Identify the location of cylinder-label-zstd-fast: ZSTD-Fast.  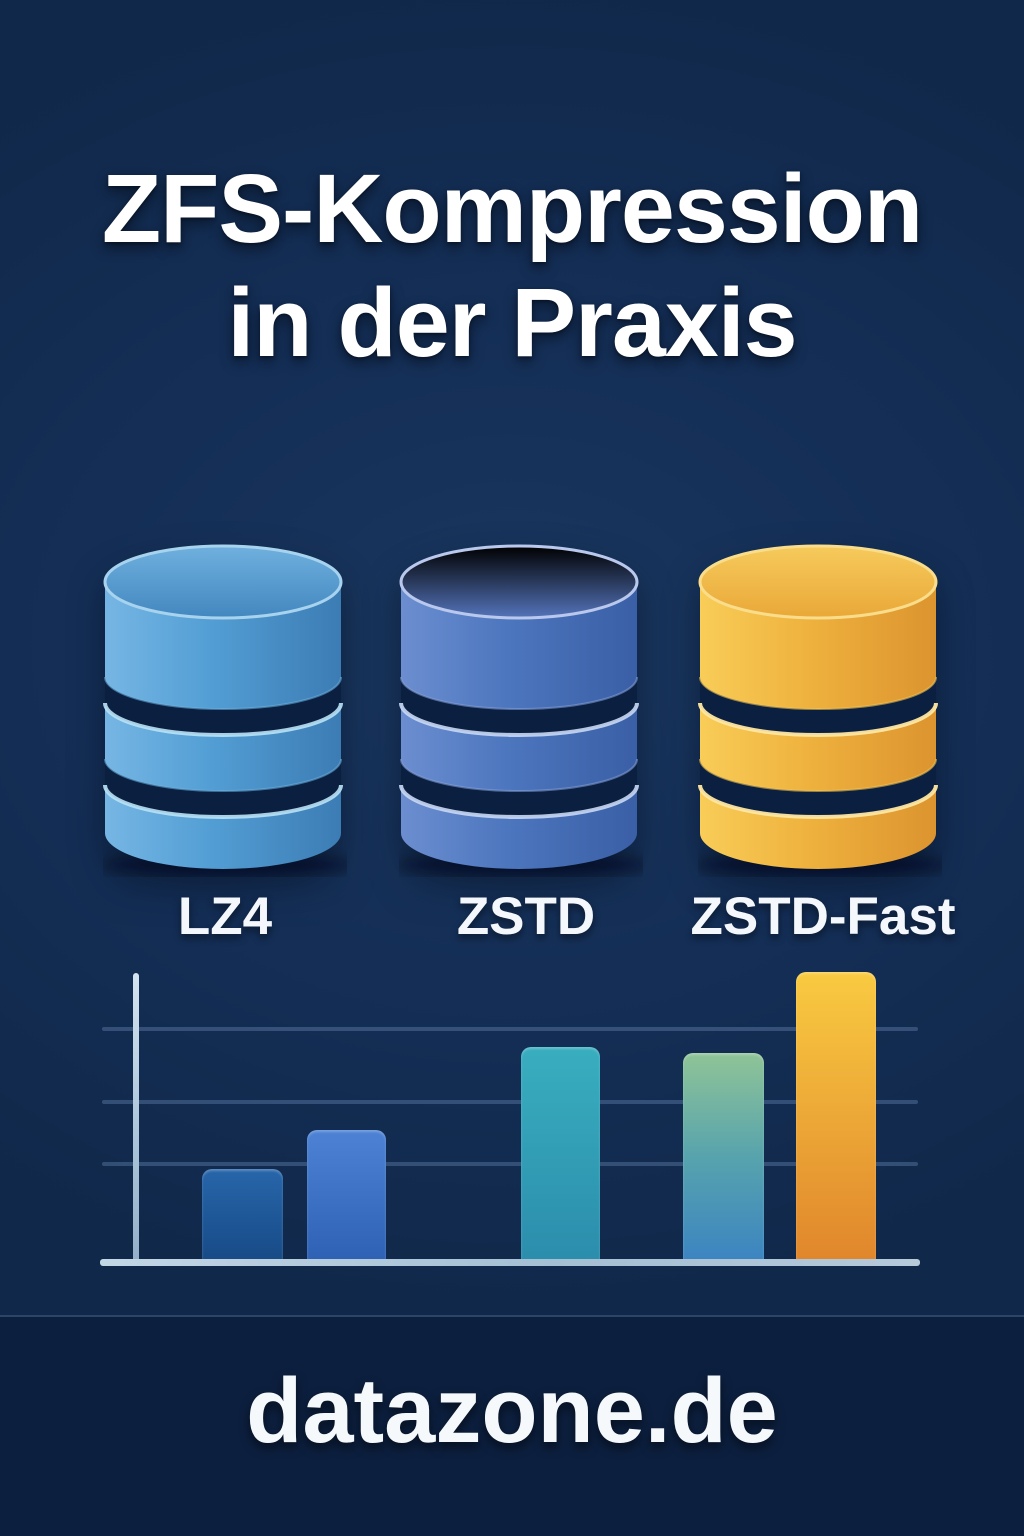
(823, 916).